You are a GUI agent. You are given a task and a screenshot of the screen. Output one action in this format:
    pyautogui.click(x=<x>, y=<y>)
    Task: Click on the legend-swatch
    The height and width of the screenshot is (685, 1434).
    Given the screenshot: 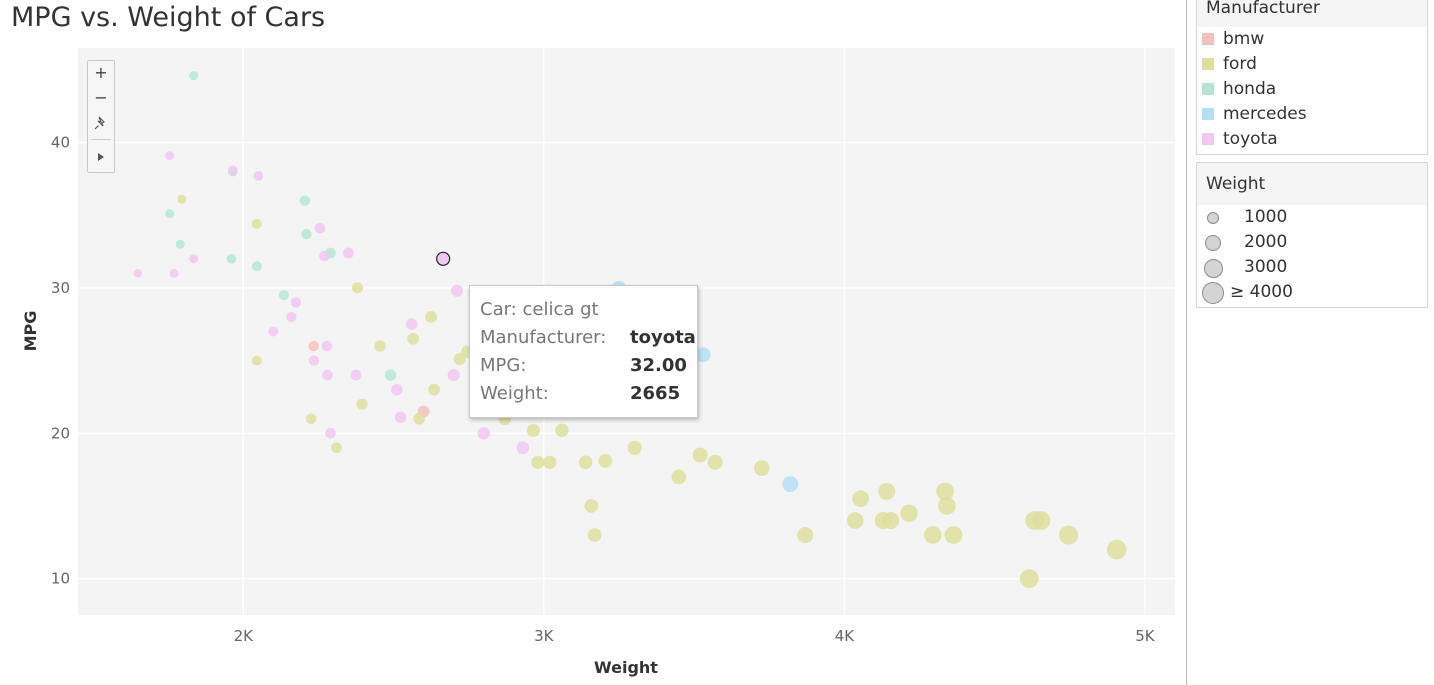 What is the action you would take?
    pyautogui.click(x=1208, y=89)
    